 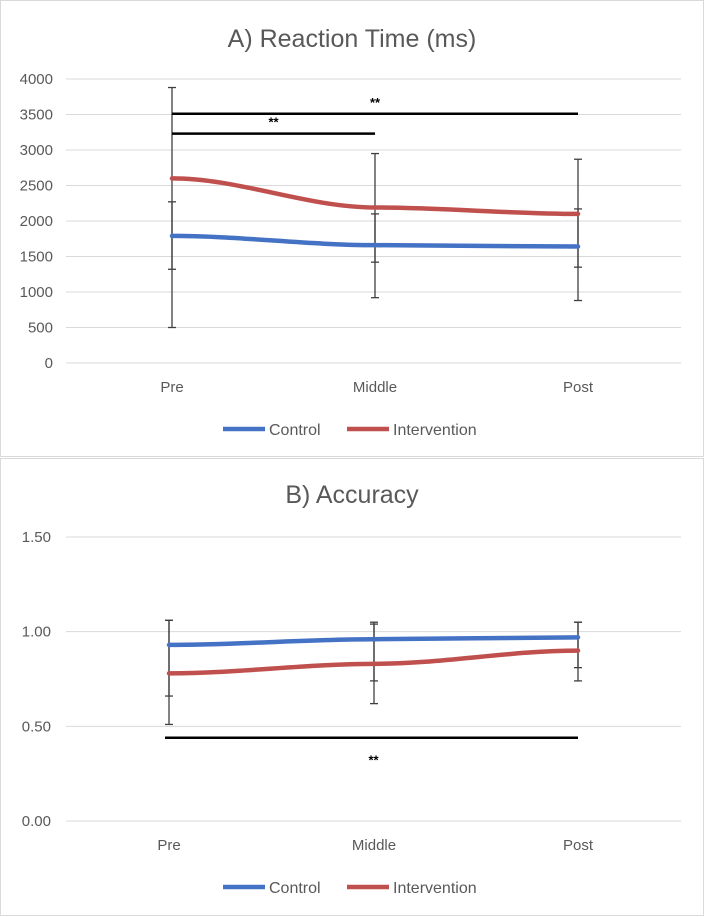 I want to click on y-tick-label: 1.50, so click(x=36, y=537).